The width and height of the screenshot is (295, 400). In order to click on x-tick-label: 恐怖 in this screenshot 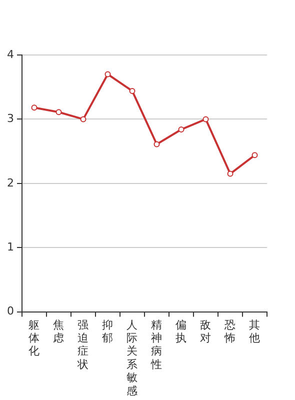, I will do `click(230, 331)`.